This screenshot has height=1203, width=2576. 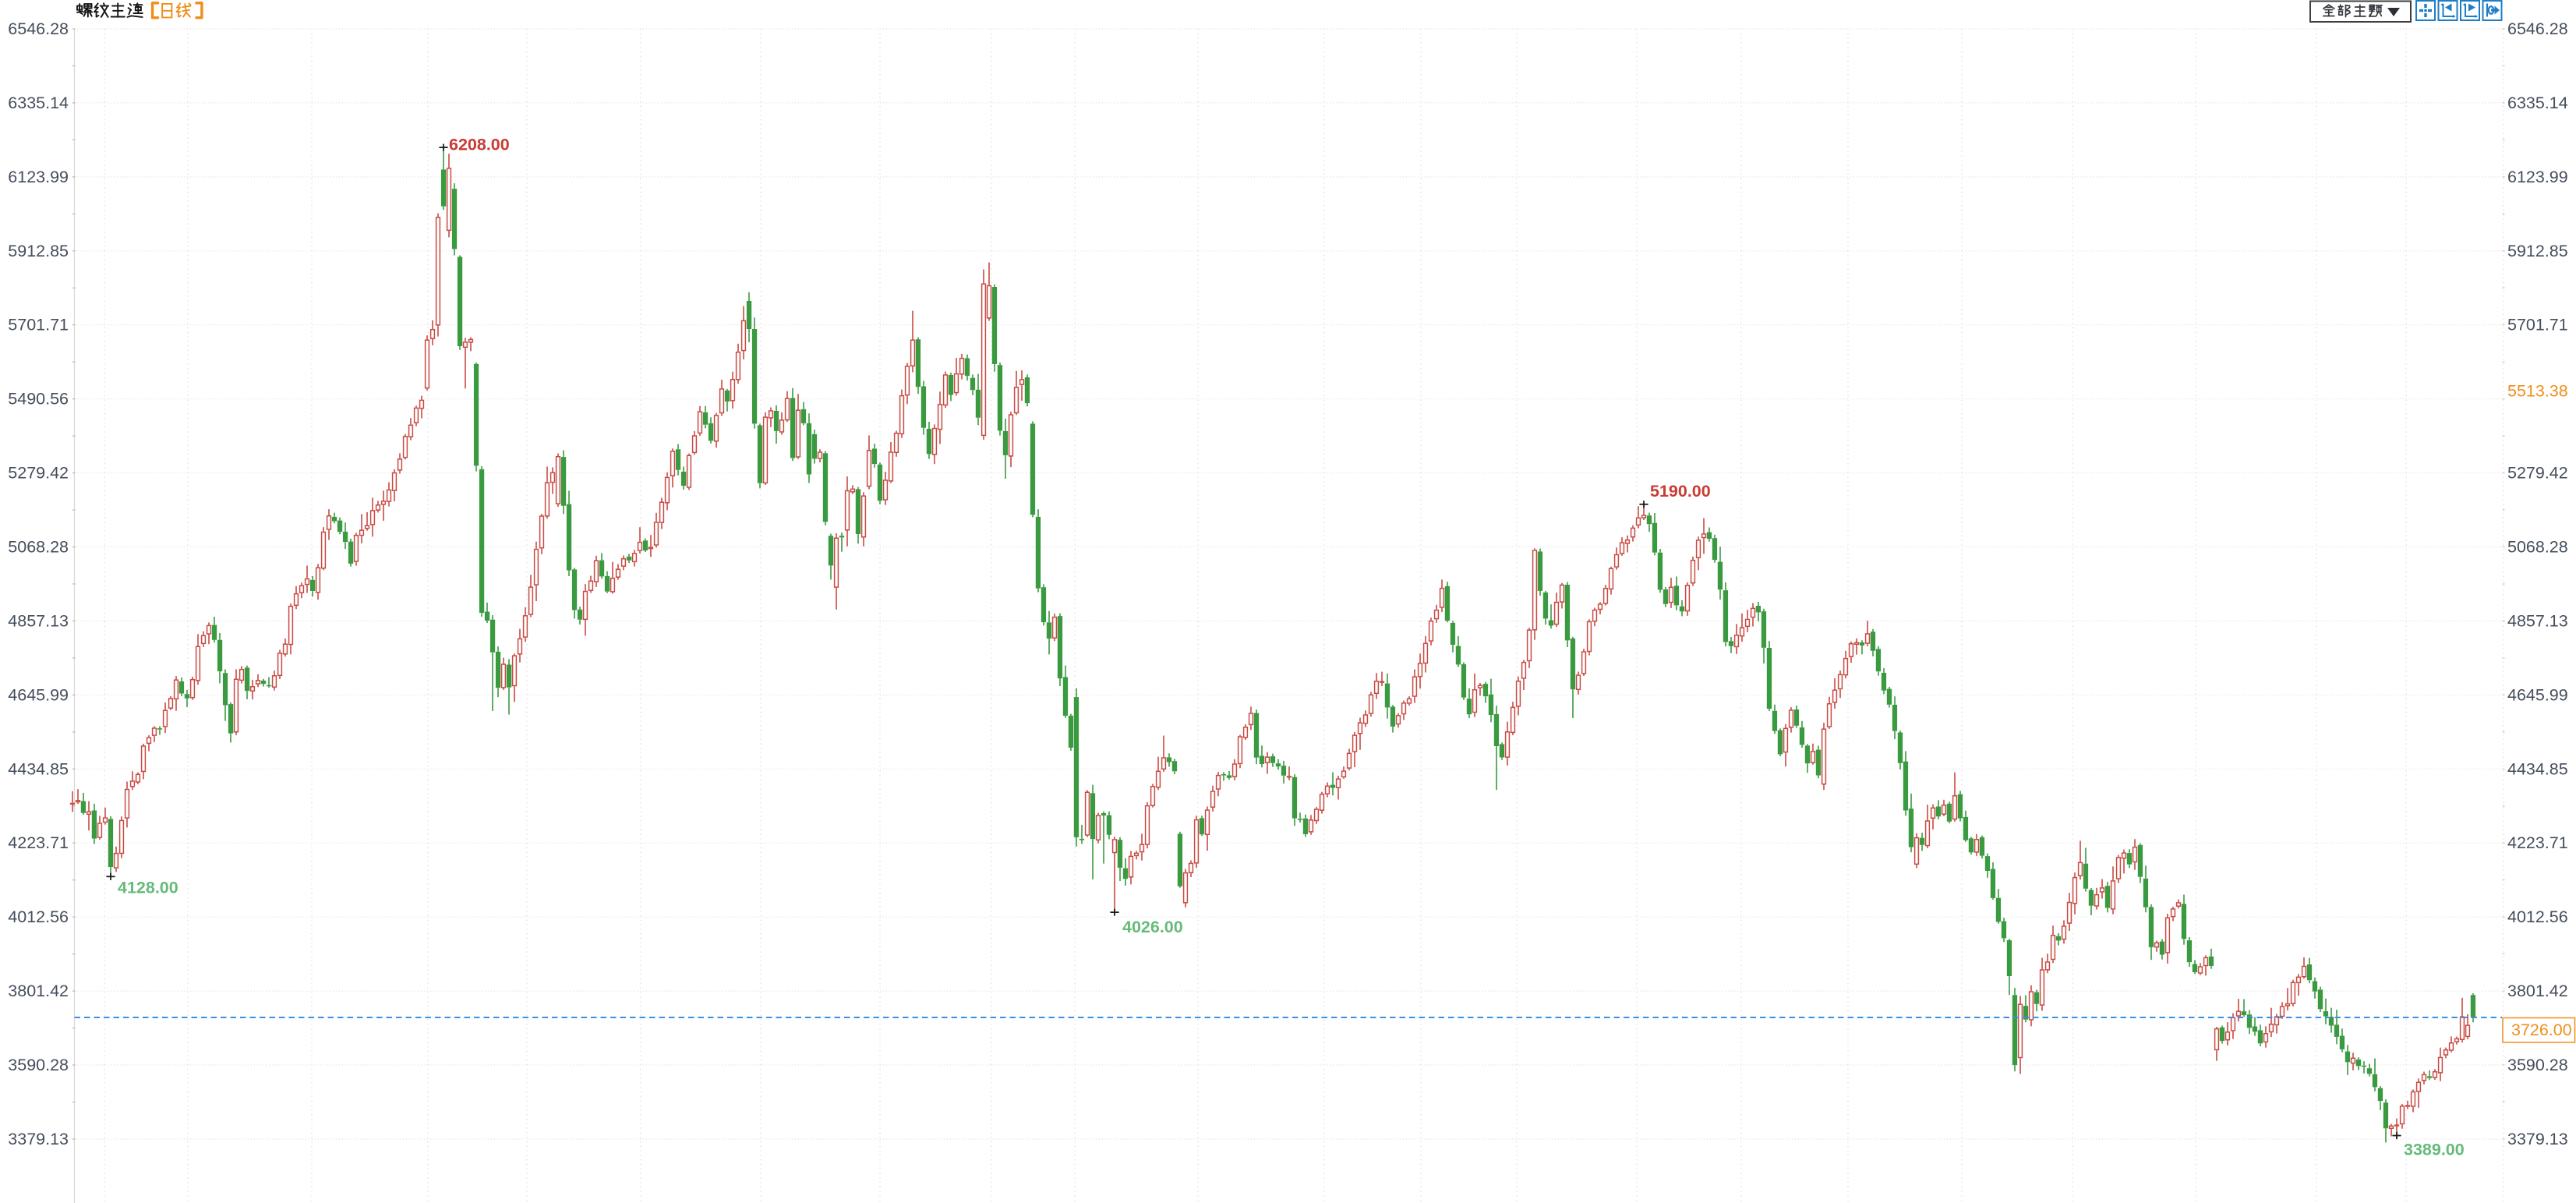 What do you see at coordinates (2541, 1030) in the screenshot?
I see `svg-text: 3726.00` at bounding box center [2541, 1030].